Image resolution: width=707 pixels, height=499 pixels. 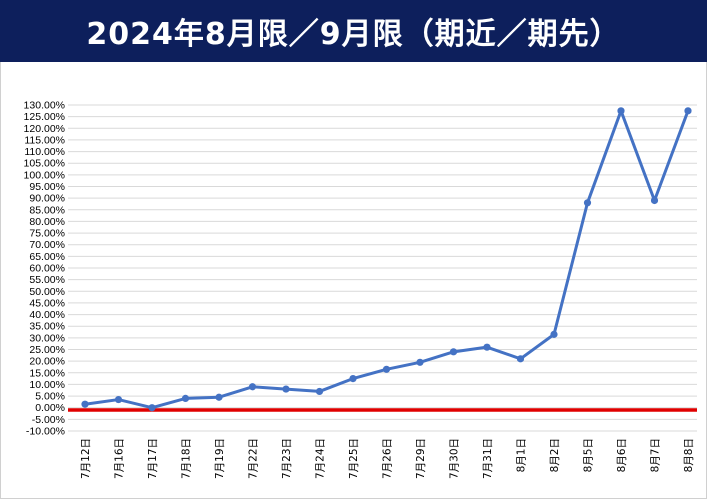 What do you see at coordinates (47, 257) in the screenshot?
I see `y-tick-label: 65.00%` at bounding box center [47, 257].